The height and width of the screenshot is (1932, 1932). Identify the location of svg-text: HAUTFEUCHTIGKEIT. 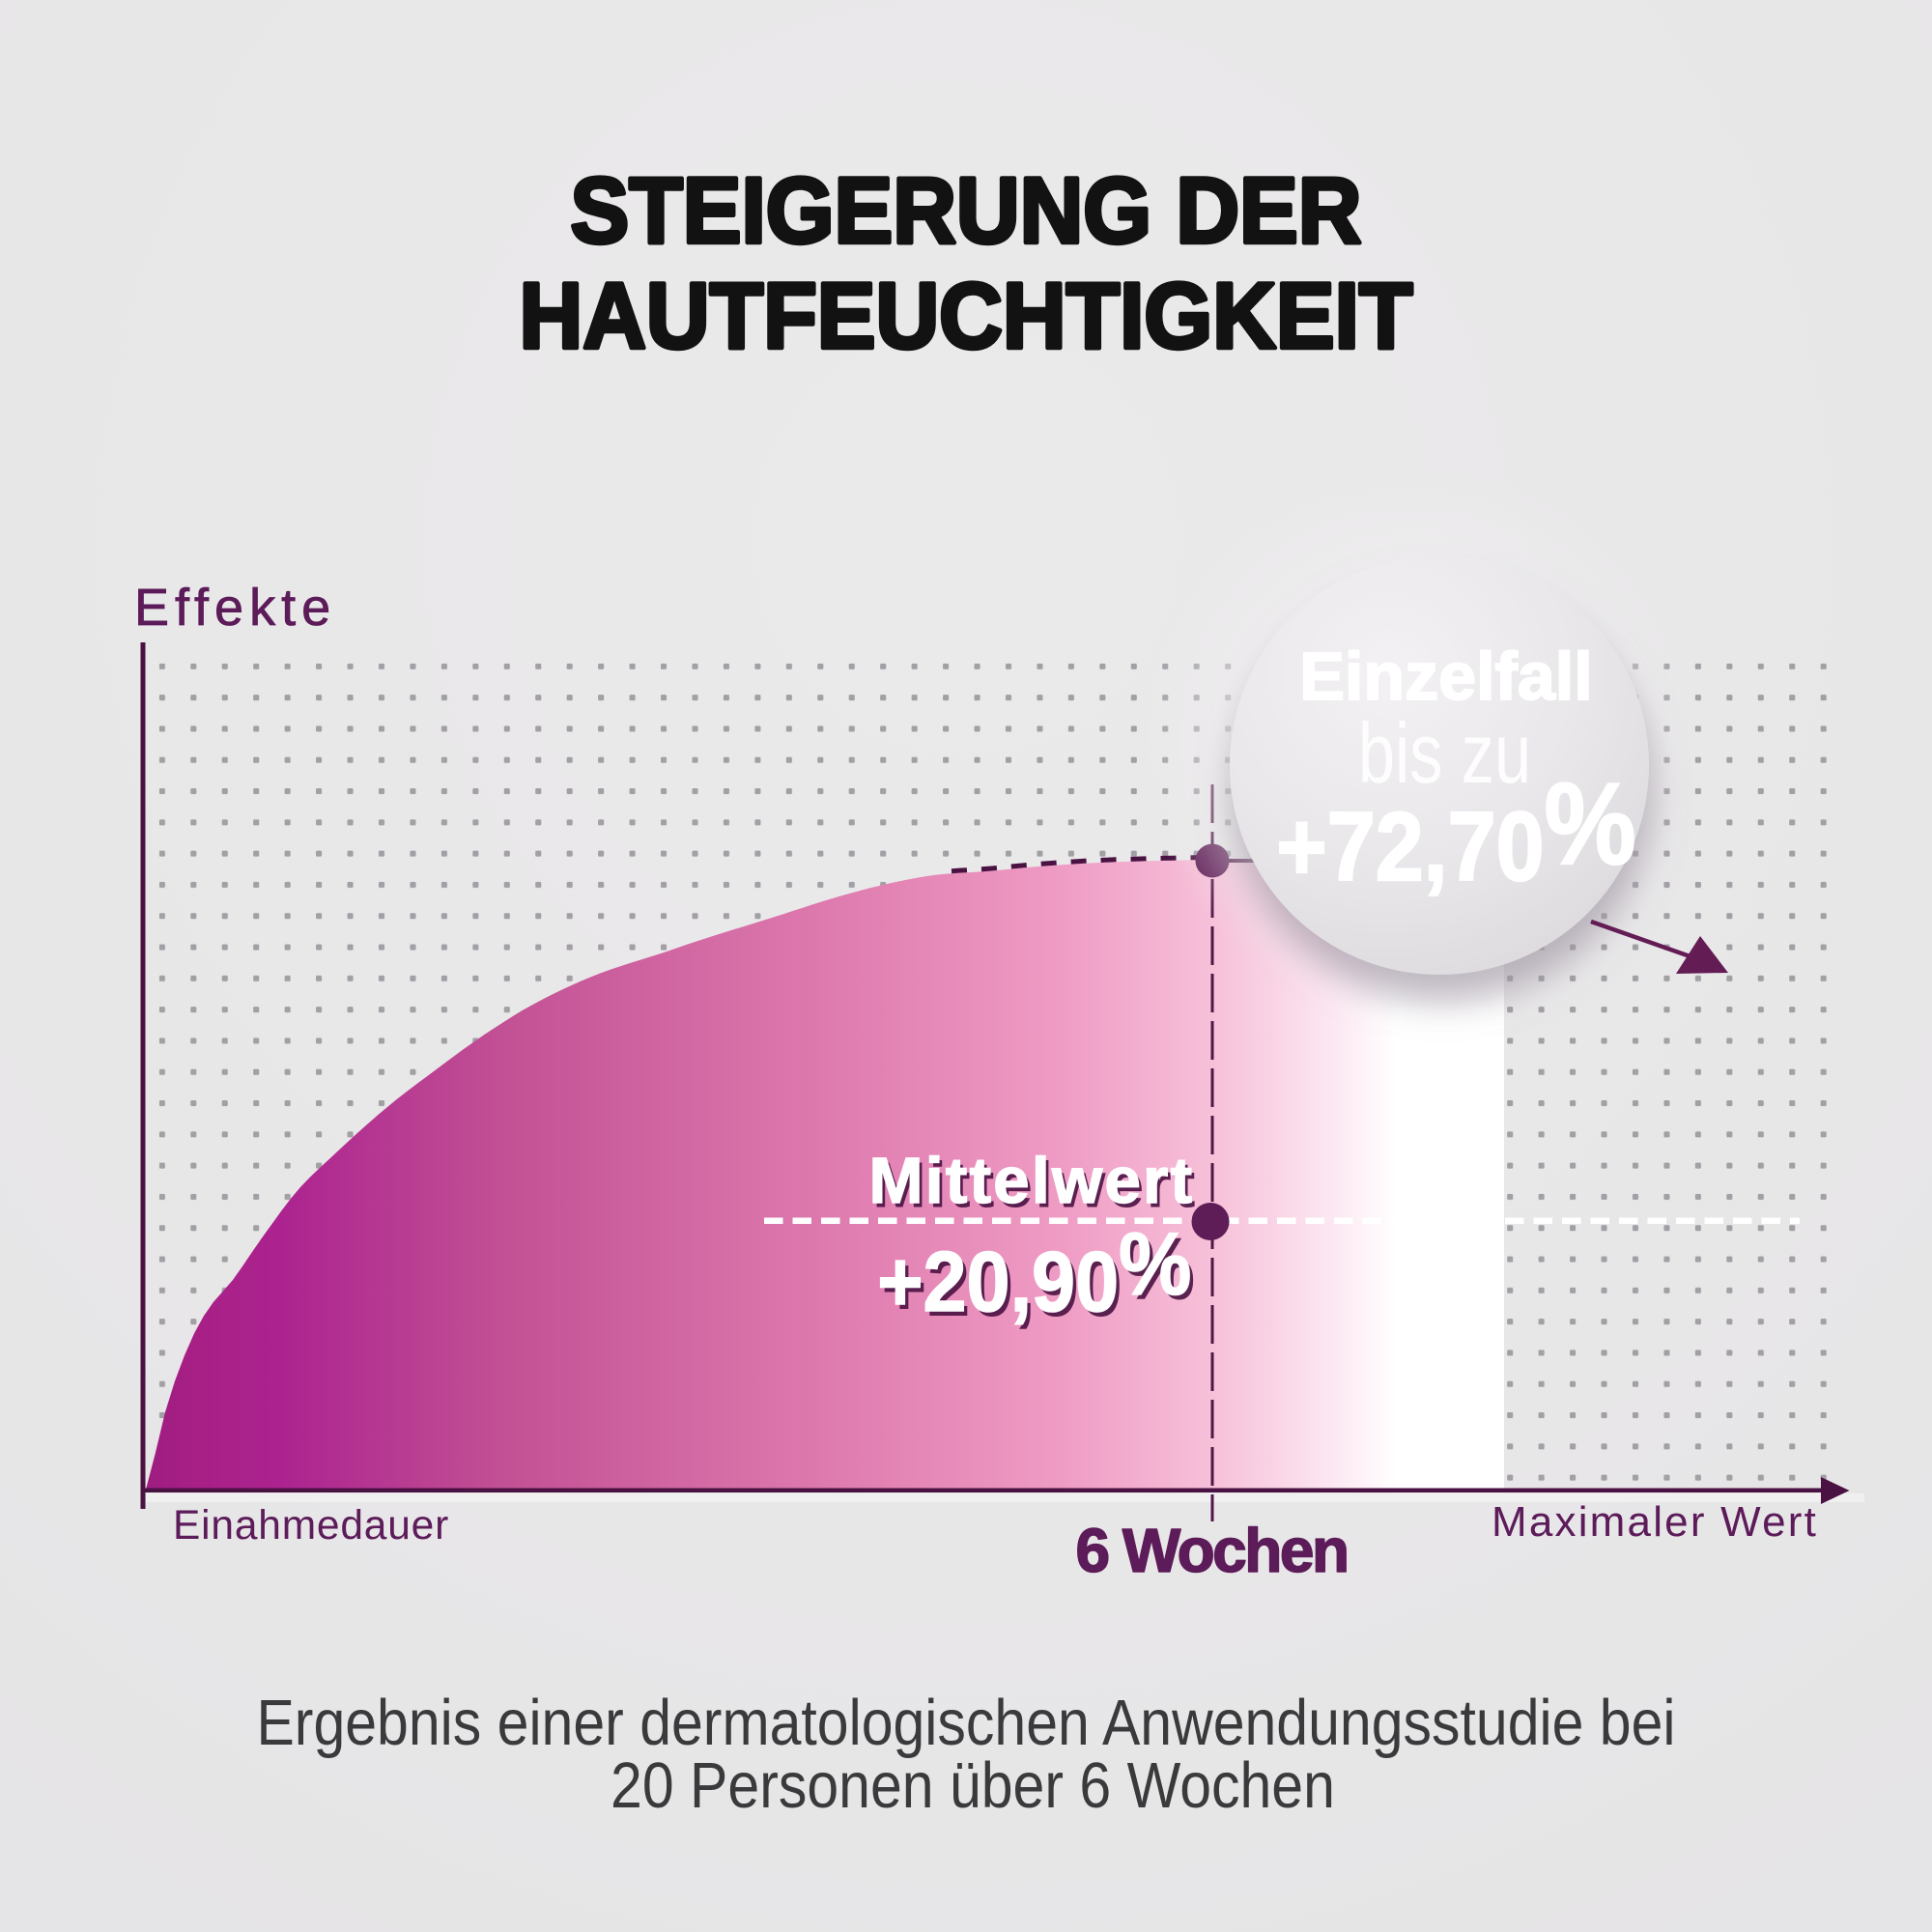
(966, 316).